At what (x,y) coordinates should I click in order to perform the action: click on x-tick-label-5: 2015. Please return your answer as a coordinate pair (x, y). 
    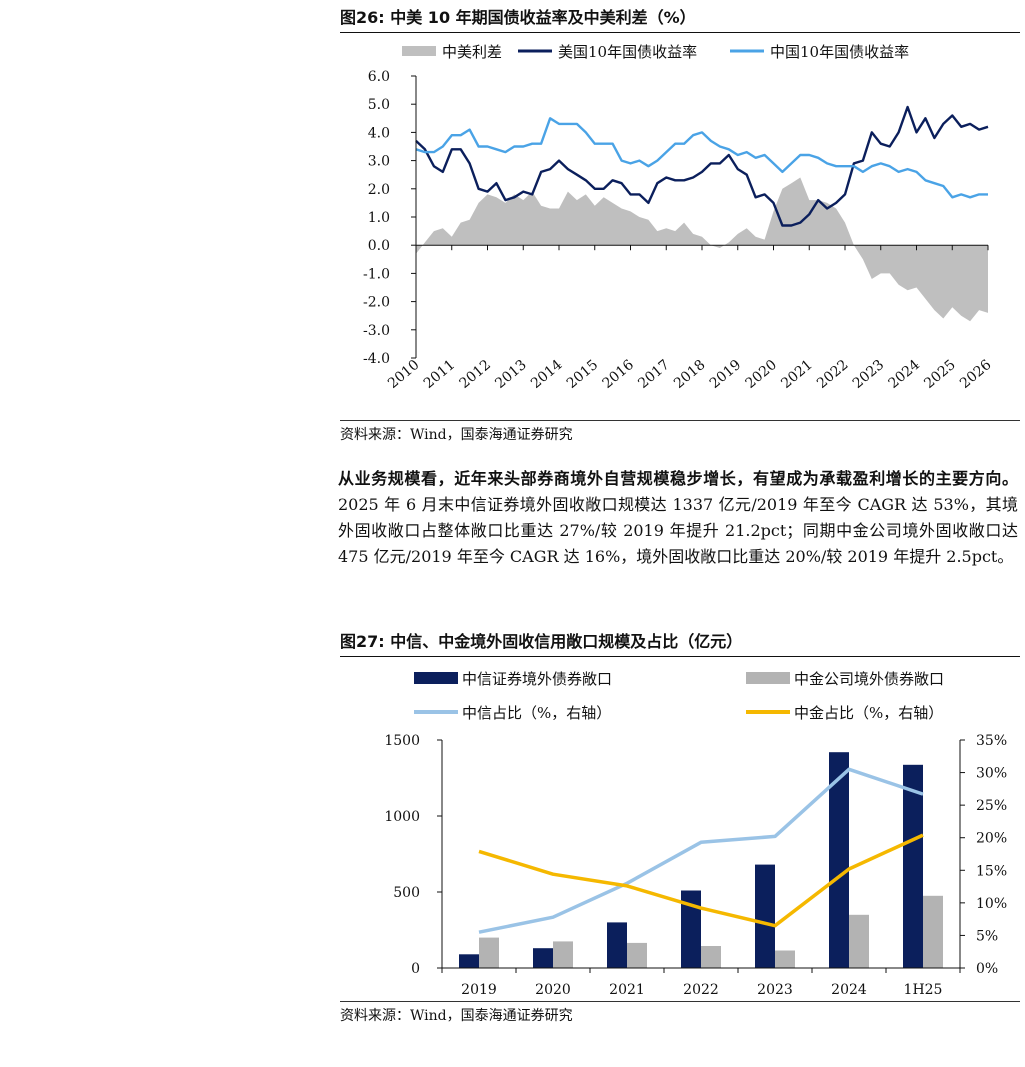
    Looking at the image, I should click on (583, 374).